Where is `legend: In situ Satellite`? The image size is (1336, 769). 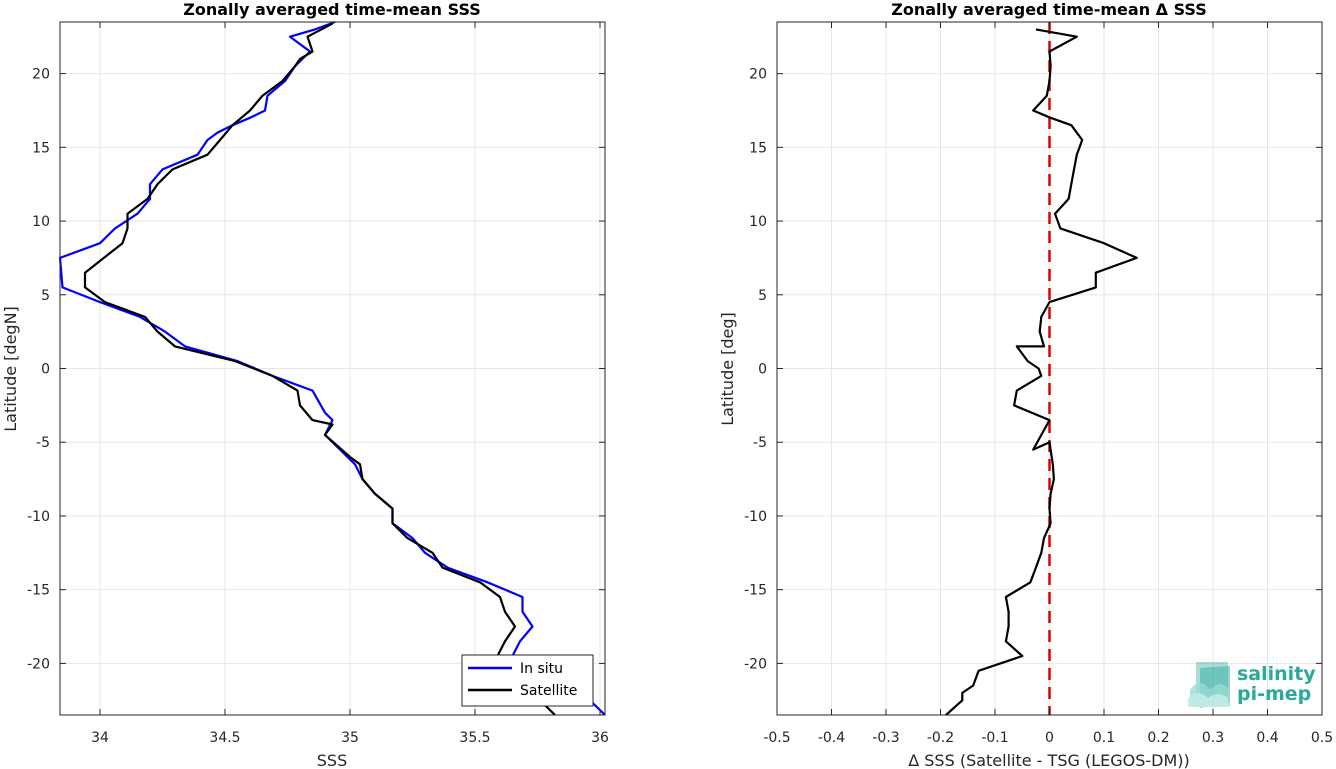
legend: In situ Satellite is located at coordinates (527, 680).